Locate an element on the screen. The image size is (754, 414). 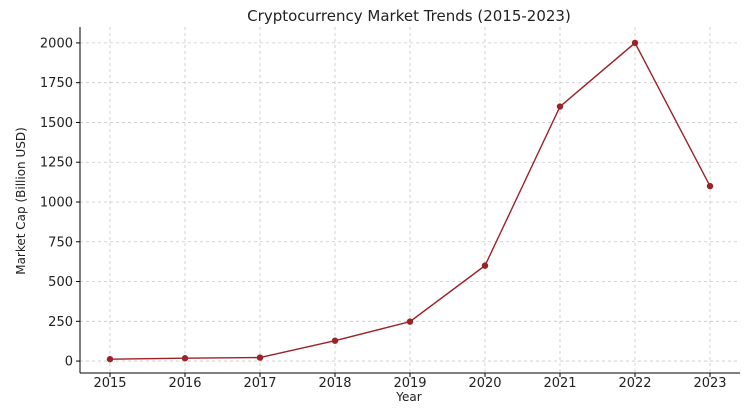
y-tick-label: 500 is located at coordinates (60, 282).